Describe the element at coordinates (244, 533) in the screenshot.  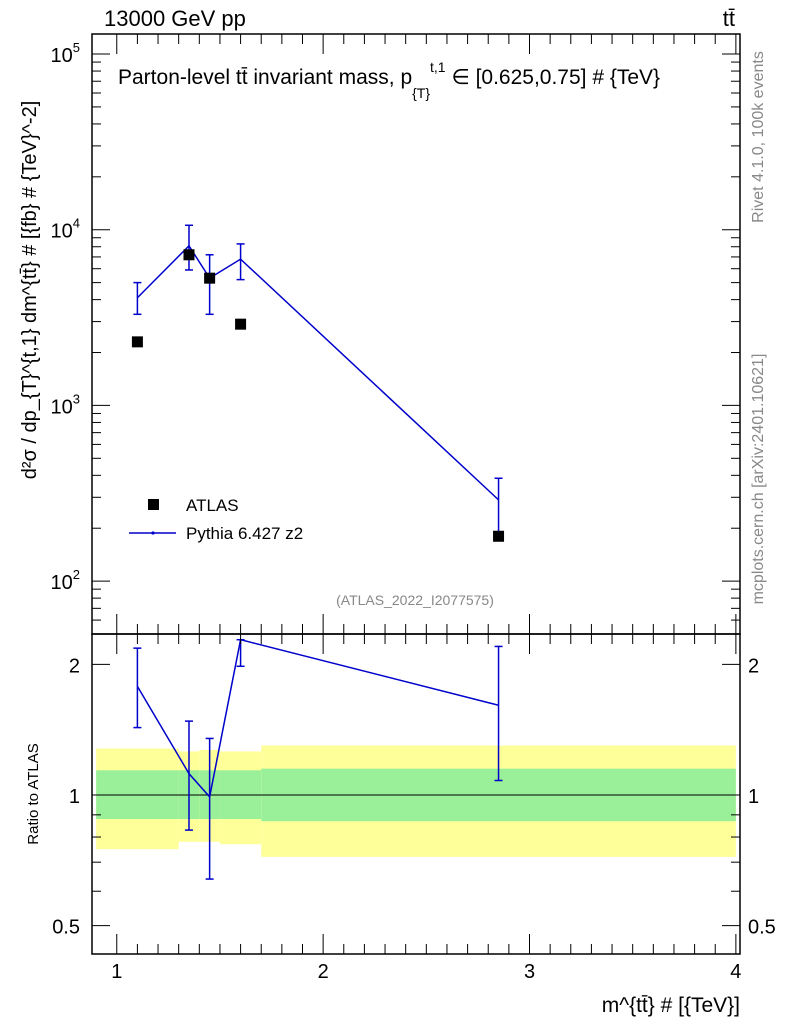
I see `legend-mc-label: Pythia 6.427 z2` at that location.